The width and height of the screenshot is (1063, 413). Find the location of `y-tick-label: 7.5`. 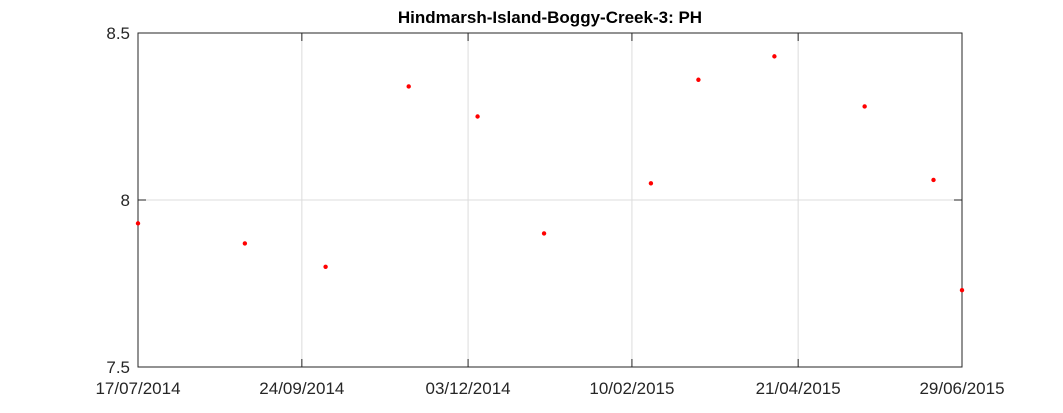

y-tick-label: 7.5 is located at coordinates (118, 367).